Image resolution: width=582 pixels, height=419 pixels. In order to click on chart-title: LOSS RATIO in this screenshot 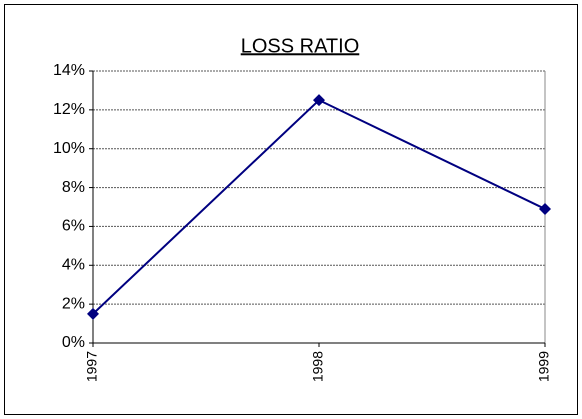, I will do `click(300, 46)`.